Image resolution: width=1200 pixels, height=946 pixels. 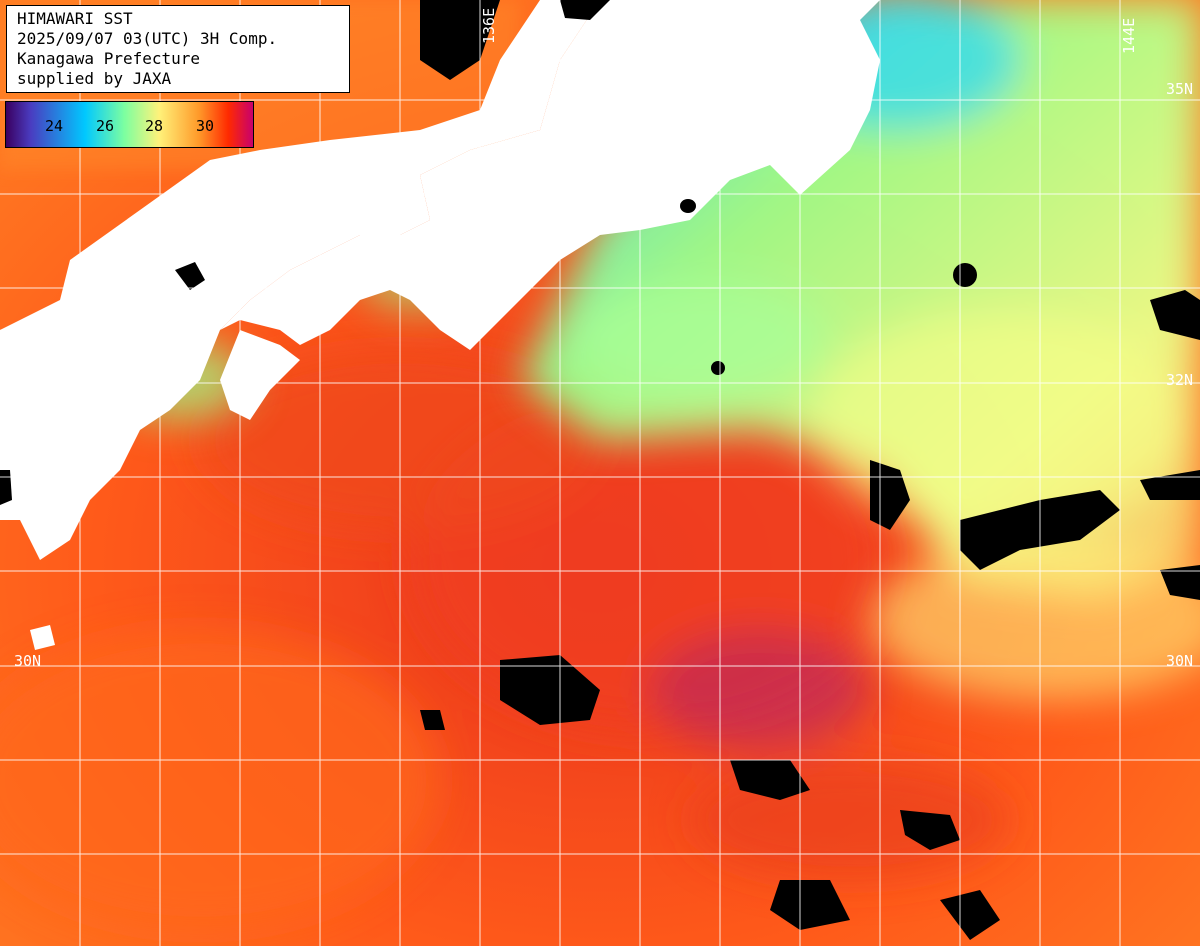 I want to click on lon-label-136e: 136E, so click(x=489, y=25).